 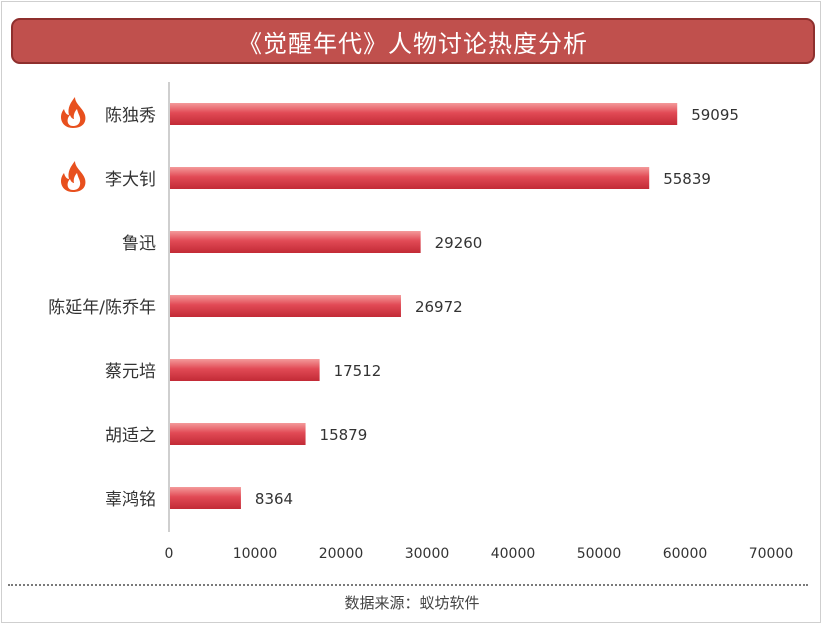 What do you see at coordinates (169, 554) in the screenshot?
I see `x-tick-label: 0` at bounding box center [169, 554].